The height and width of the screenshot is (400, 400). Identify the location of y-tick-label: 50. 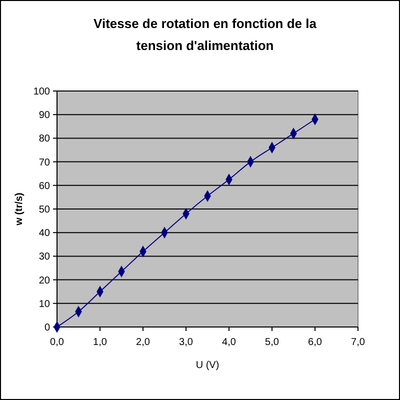
(44, 210).